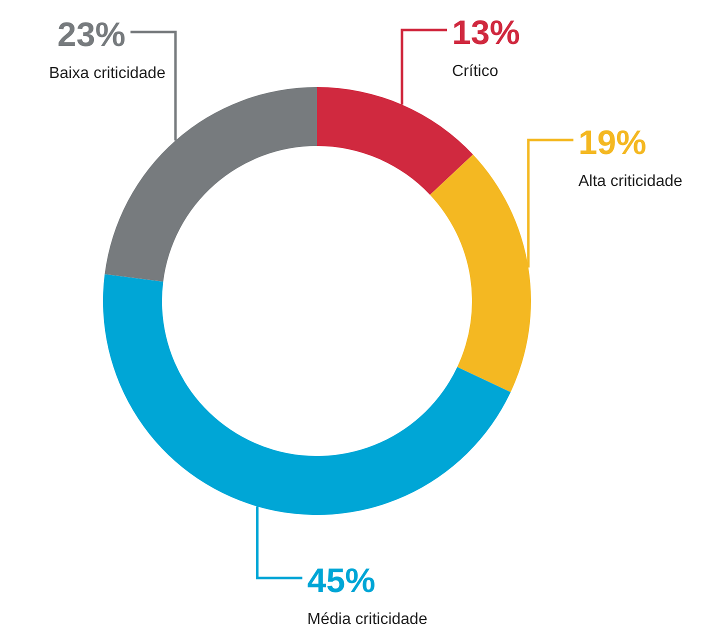 Image resolution: width=711 pixels, height=627 pixels. What do you see at coordinates (367, 619) in the screenshot?
I see `slice-label: Média criticidade` at bounding box center [367, 619].